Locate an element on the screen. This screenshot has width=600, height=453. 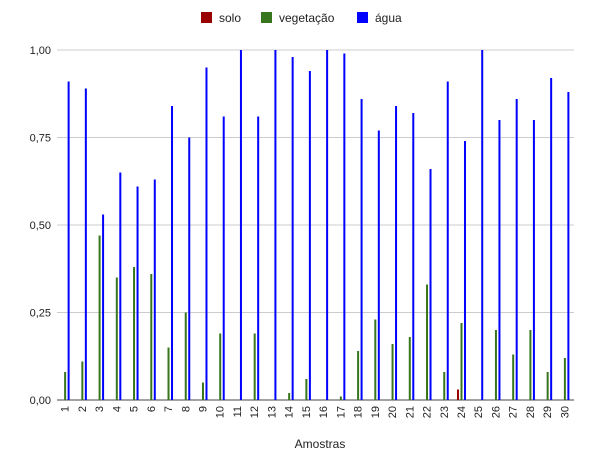
x-axis-label: Amostras is located at coordinates (320, 444).